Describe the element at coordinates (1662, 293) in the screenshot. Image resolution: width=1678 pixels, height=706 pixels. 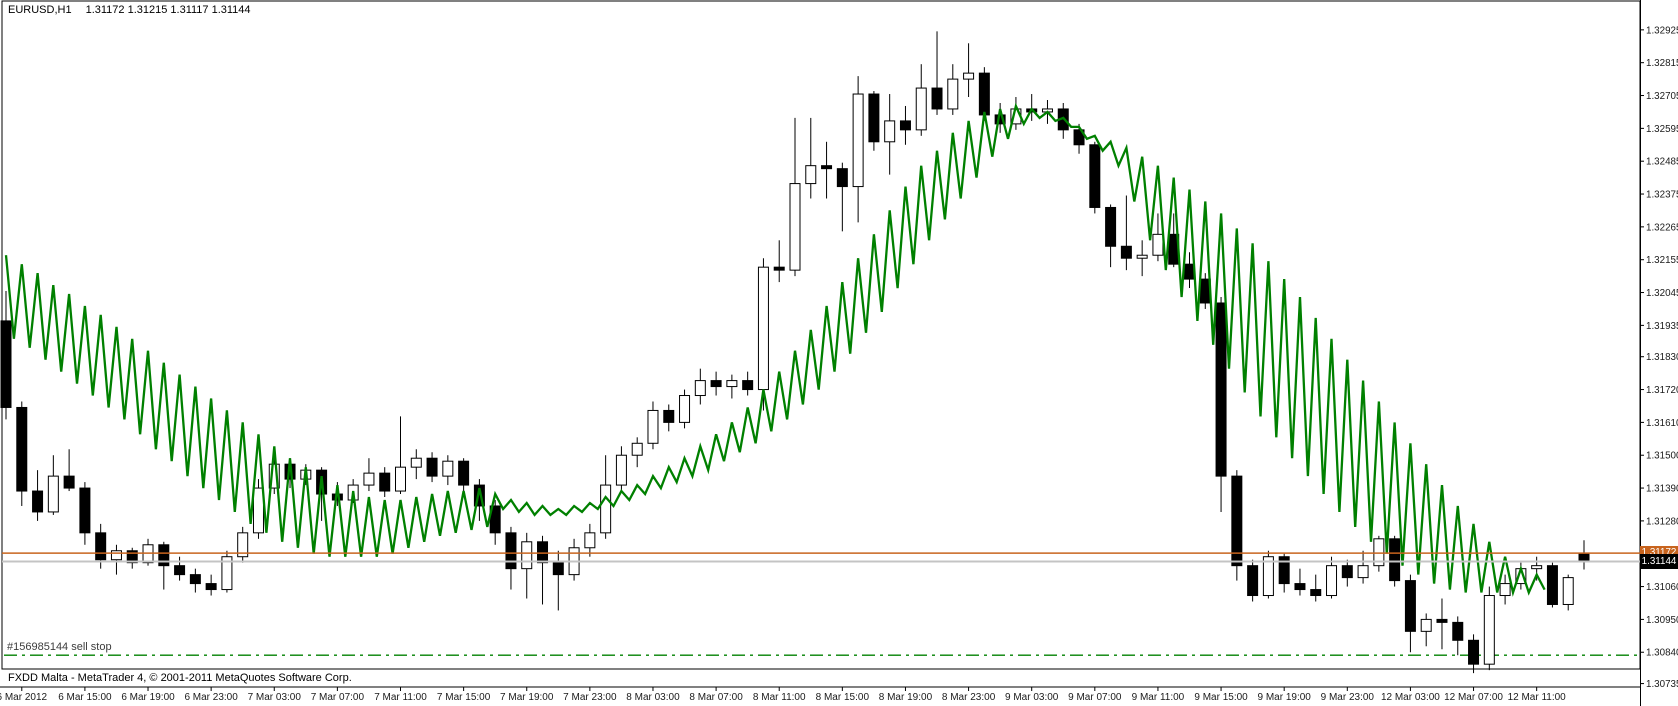
I see `price-axis-label: 1.32045` at that location.